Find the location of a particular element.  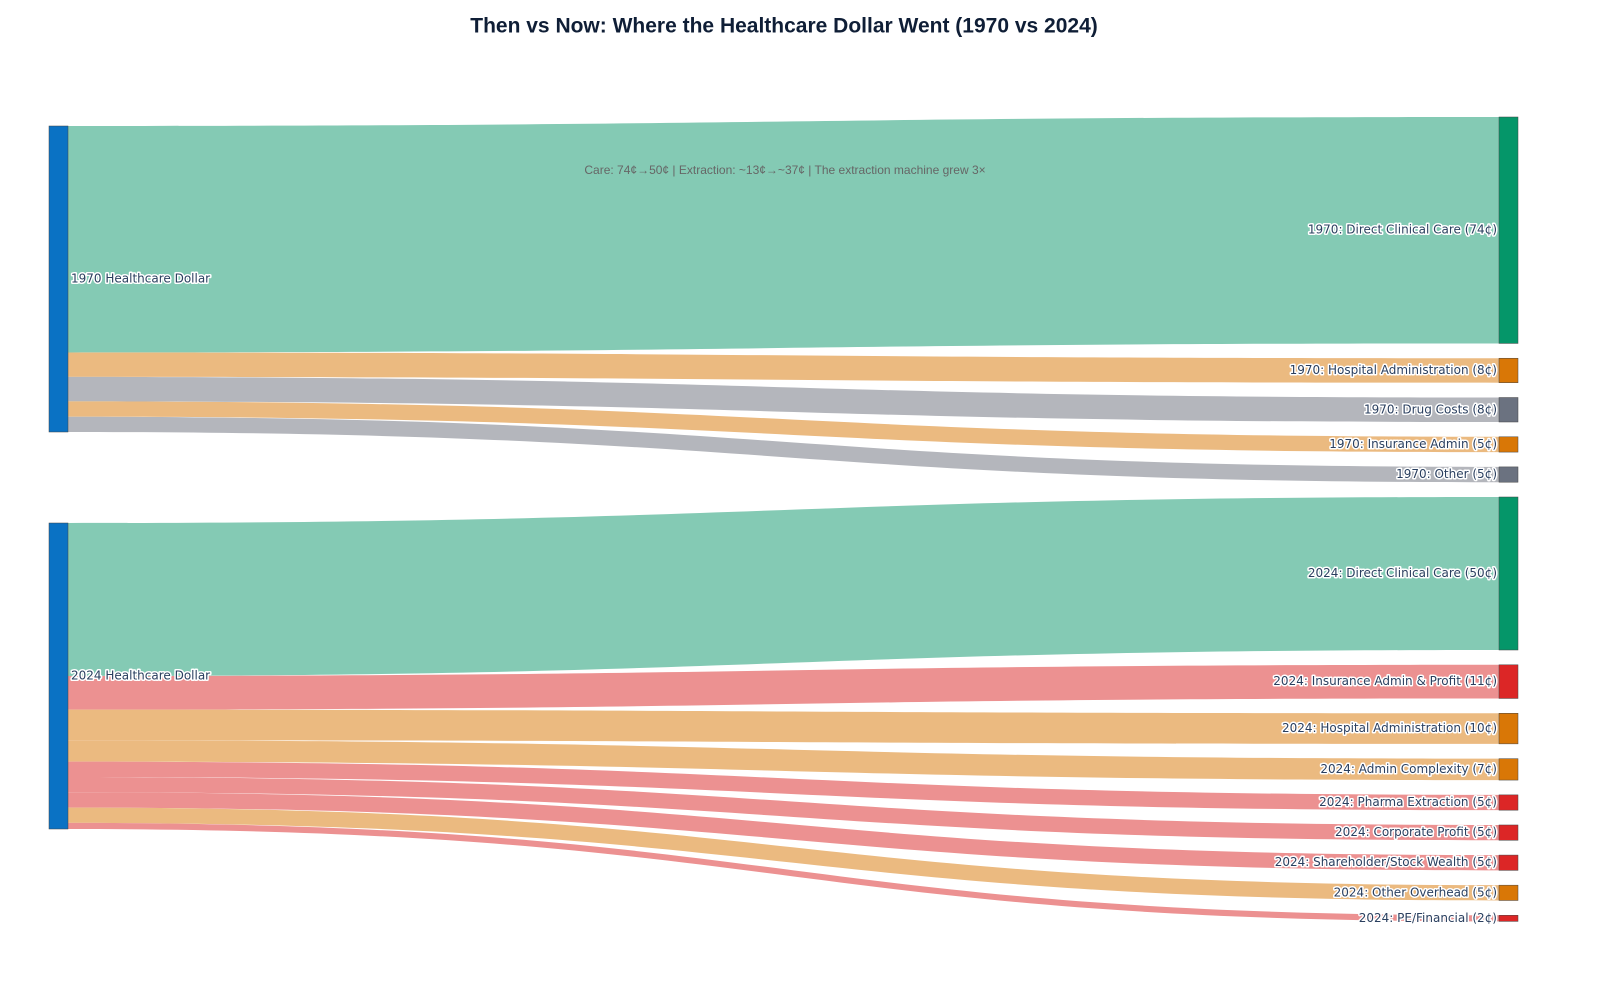

target-label: 2024: Corporate Profit (5¢) is located at coordinates (1416, 832).